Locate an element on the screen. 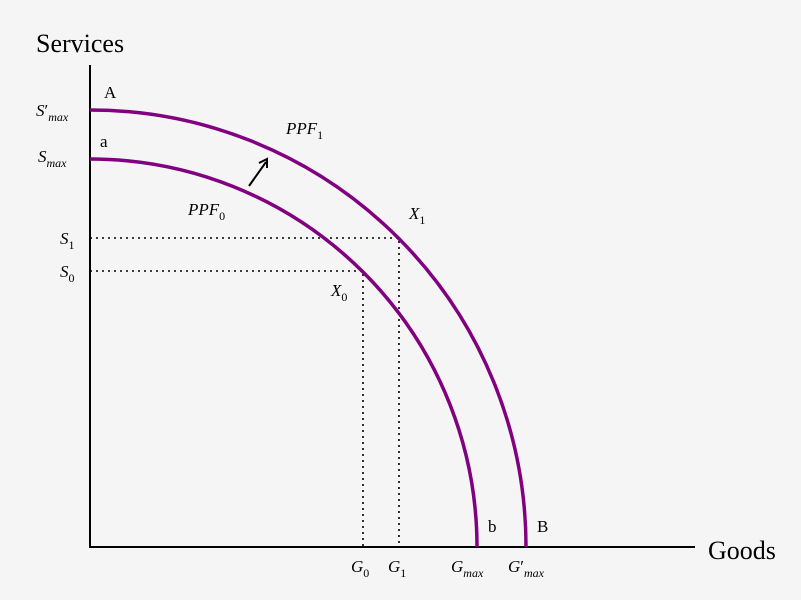 Image resolution: width=801 pixels, height=600 pixels. ppf0-label: PPF0 is located at coordinates (206, 211).